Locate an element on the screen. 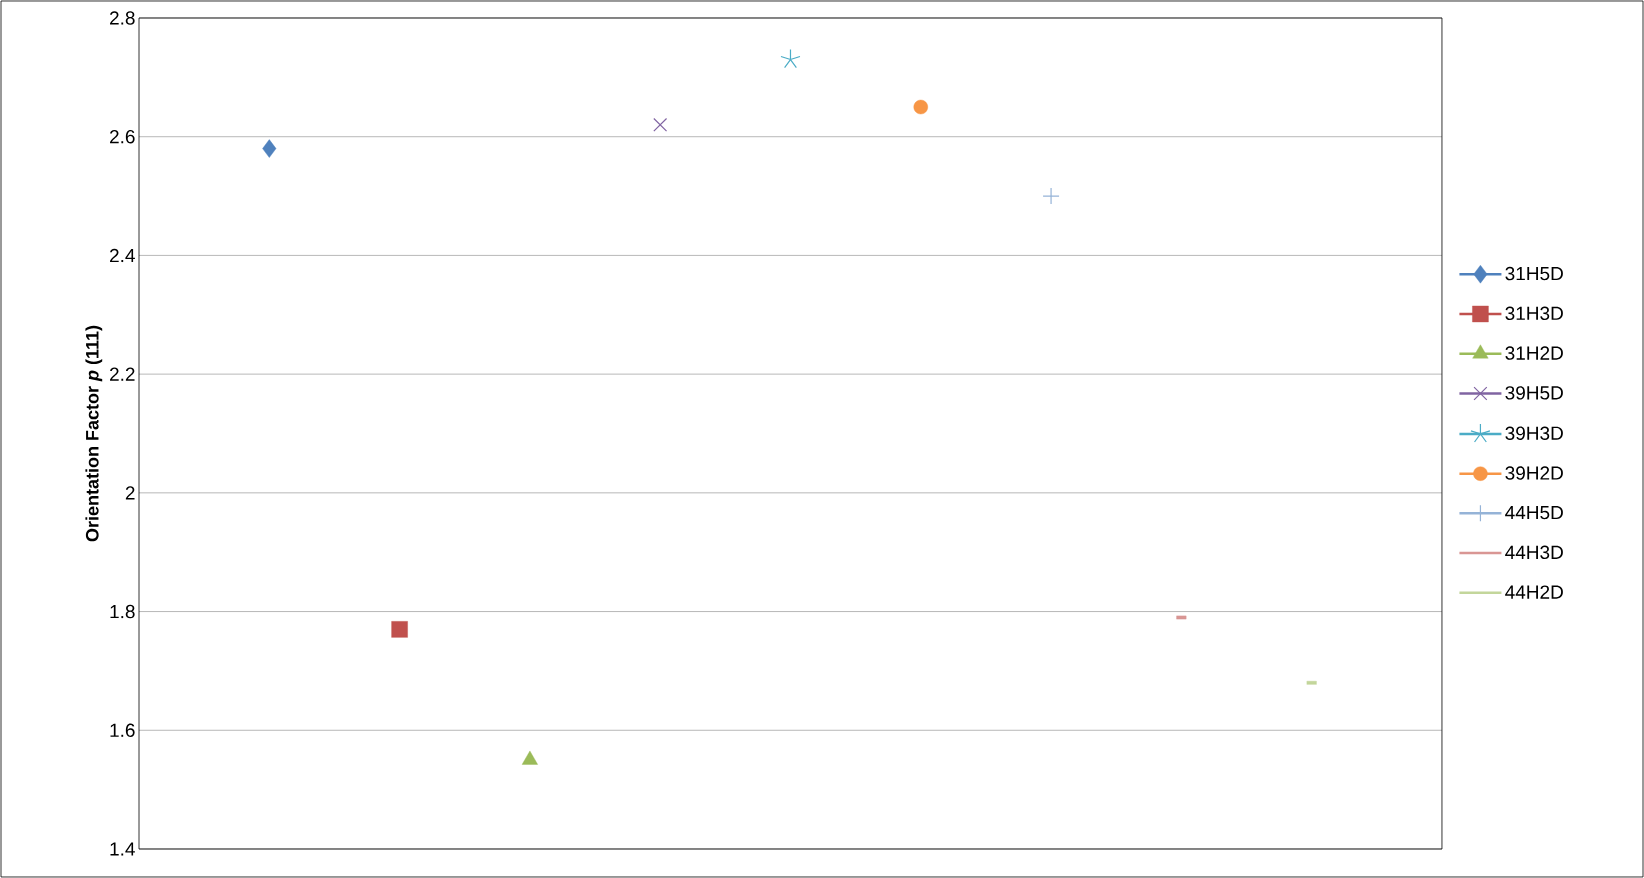  y-tick-label: 2.8 is located at coordinates (122, 18).